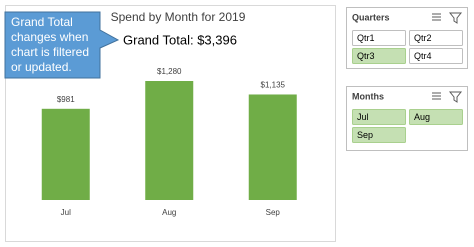  Describe the element at coordinates (363, 117) in the screenshot. I see `slicer-item-label: Jul` at that location.